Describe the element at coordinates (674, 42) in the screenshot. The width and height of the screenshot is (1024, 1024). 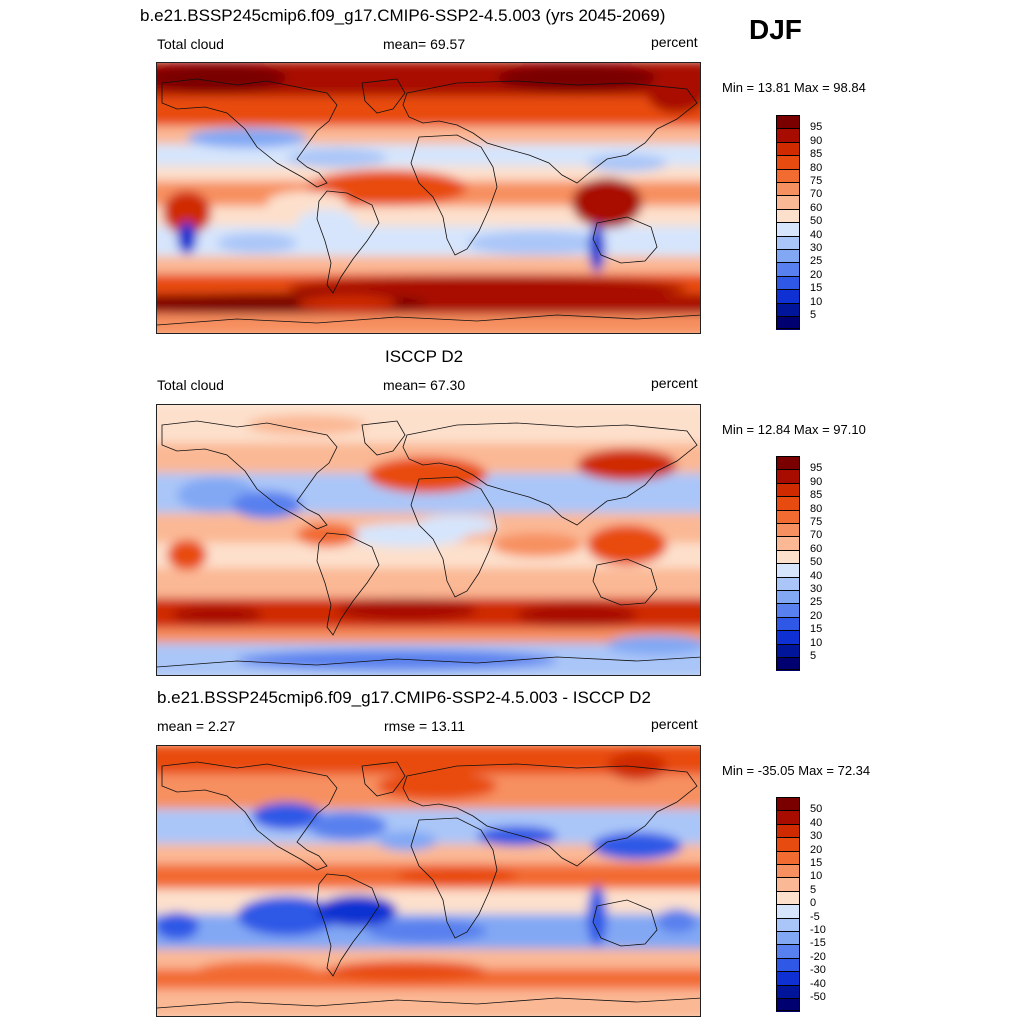
I see `panel-1-units: percent` at that location.